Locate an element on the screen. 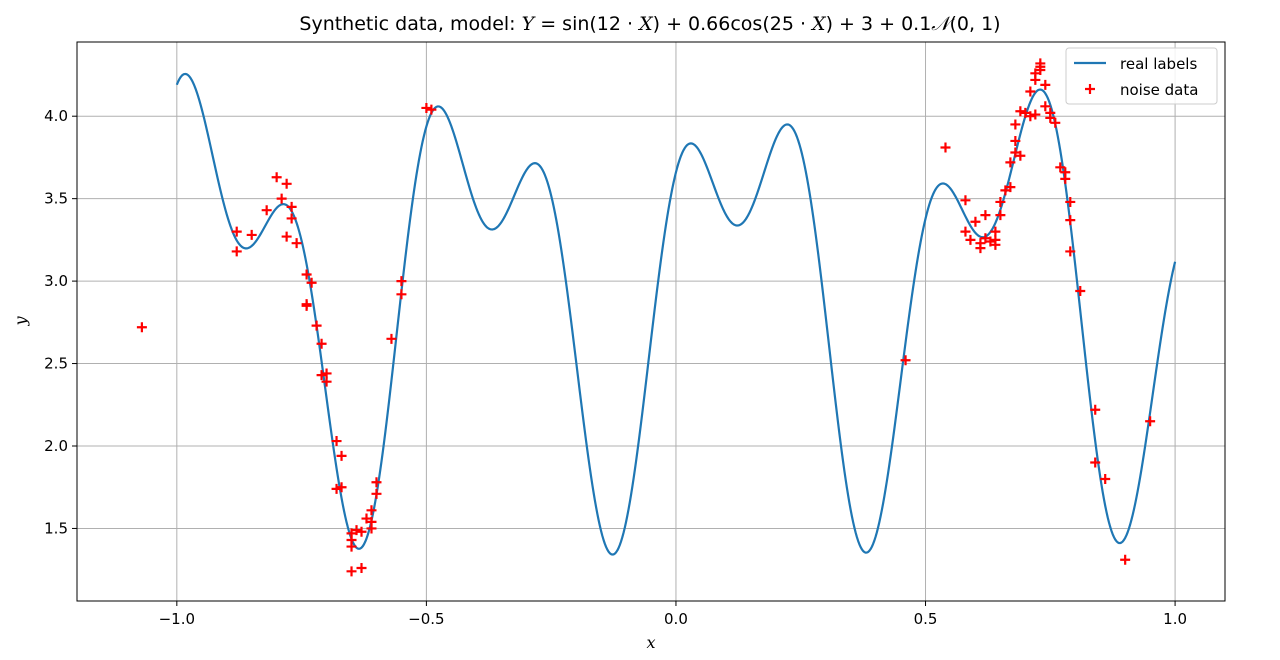 This screenshot has height=660, width=1280. x-tick-label: 1.0 is located at coordinates (1175, 619).